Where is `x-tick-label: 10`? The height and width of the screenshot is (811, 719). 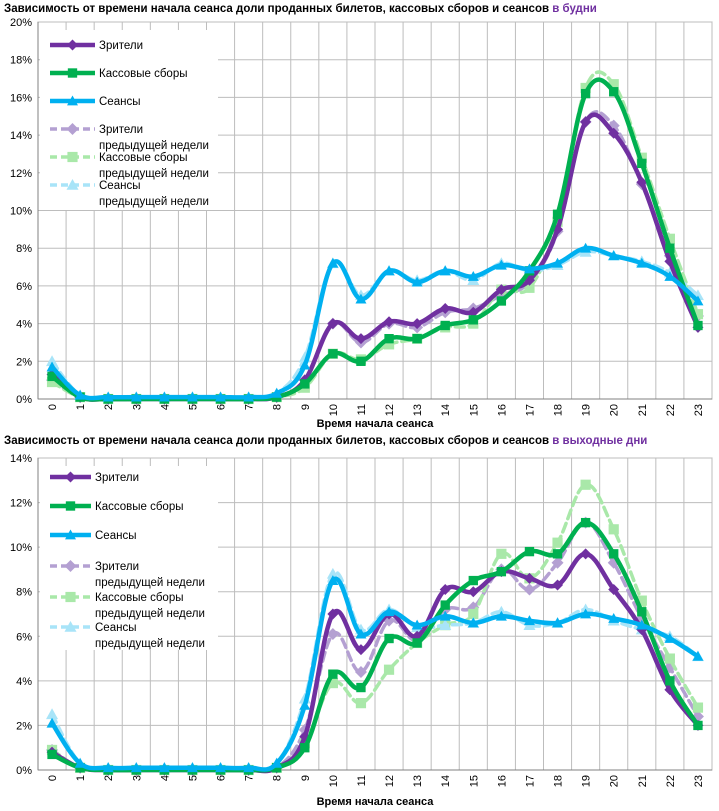 x-tick-label: 10 is located at coordinates (334, 781).